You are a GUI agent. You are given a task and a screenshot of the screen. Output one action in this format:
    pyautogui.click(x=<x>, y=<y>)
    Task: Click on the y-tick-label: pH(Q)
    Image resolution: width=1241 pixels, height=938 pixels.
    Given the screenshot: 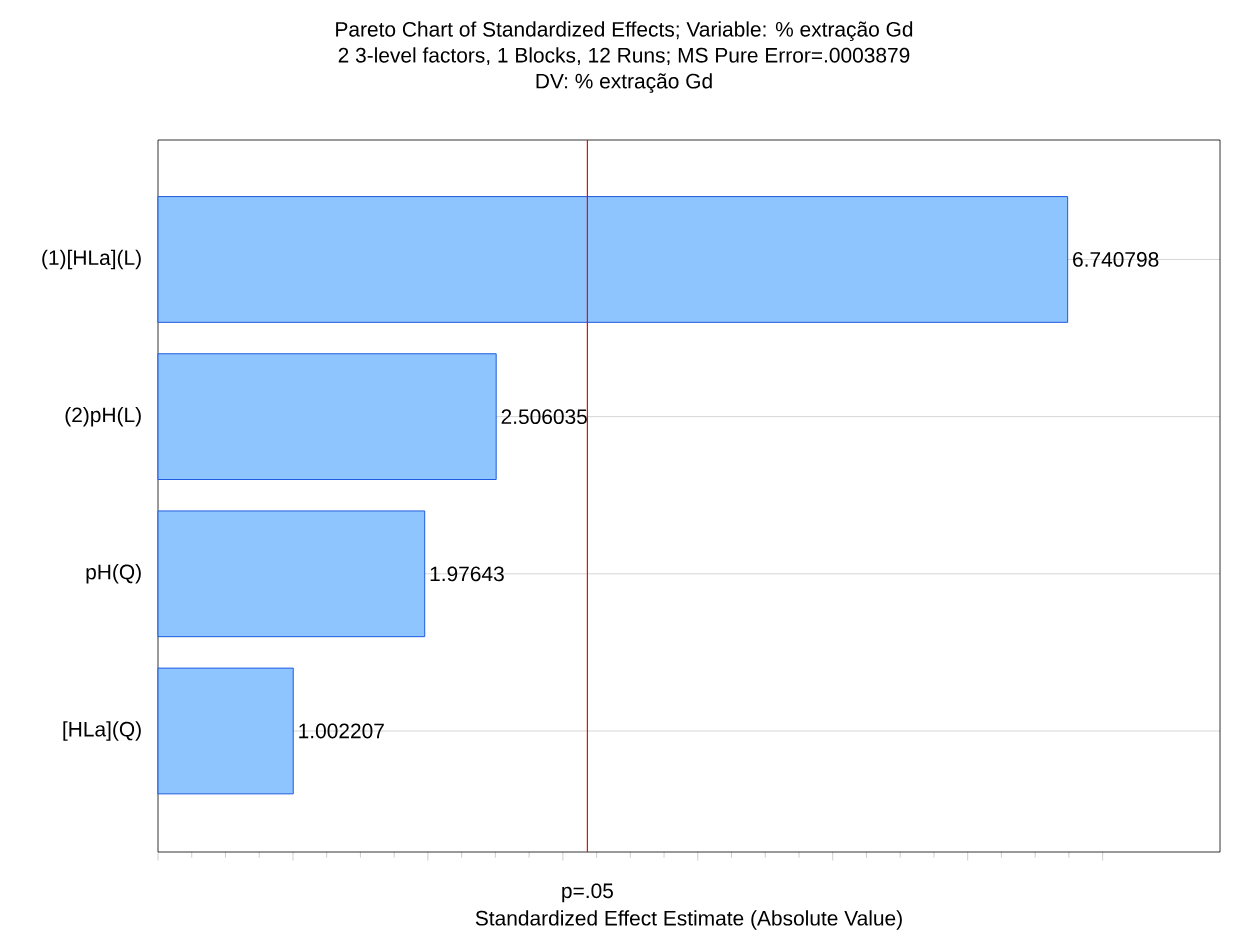 What is the action you would take?
    pyautogui.click(x=113, y=574)
    